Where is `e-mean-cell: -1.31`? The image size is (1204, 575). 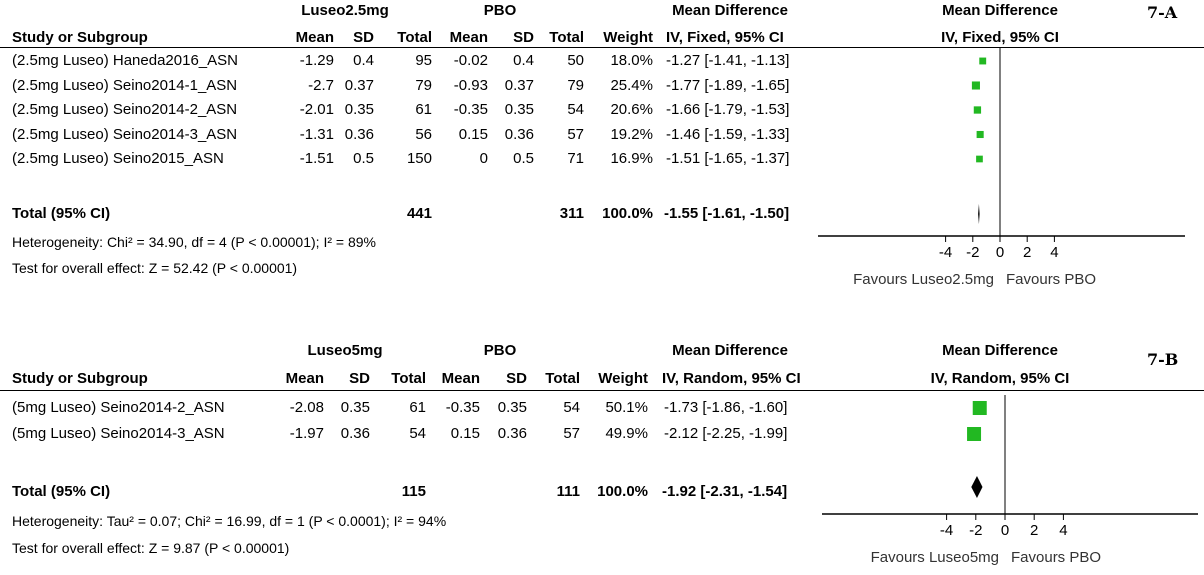
e-mean-cell: -1.31 is located at coordinates (316, 134).